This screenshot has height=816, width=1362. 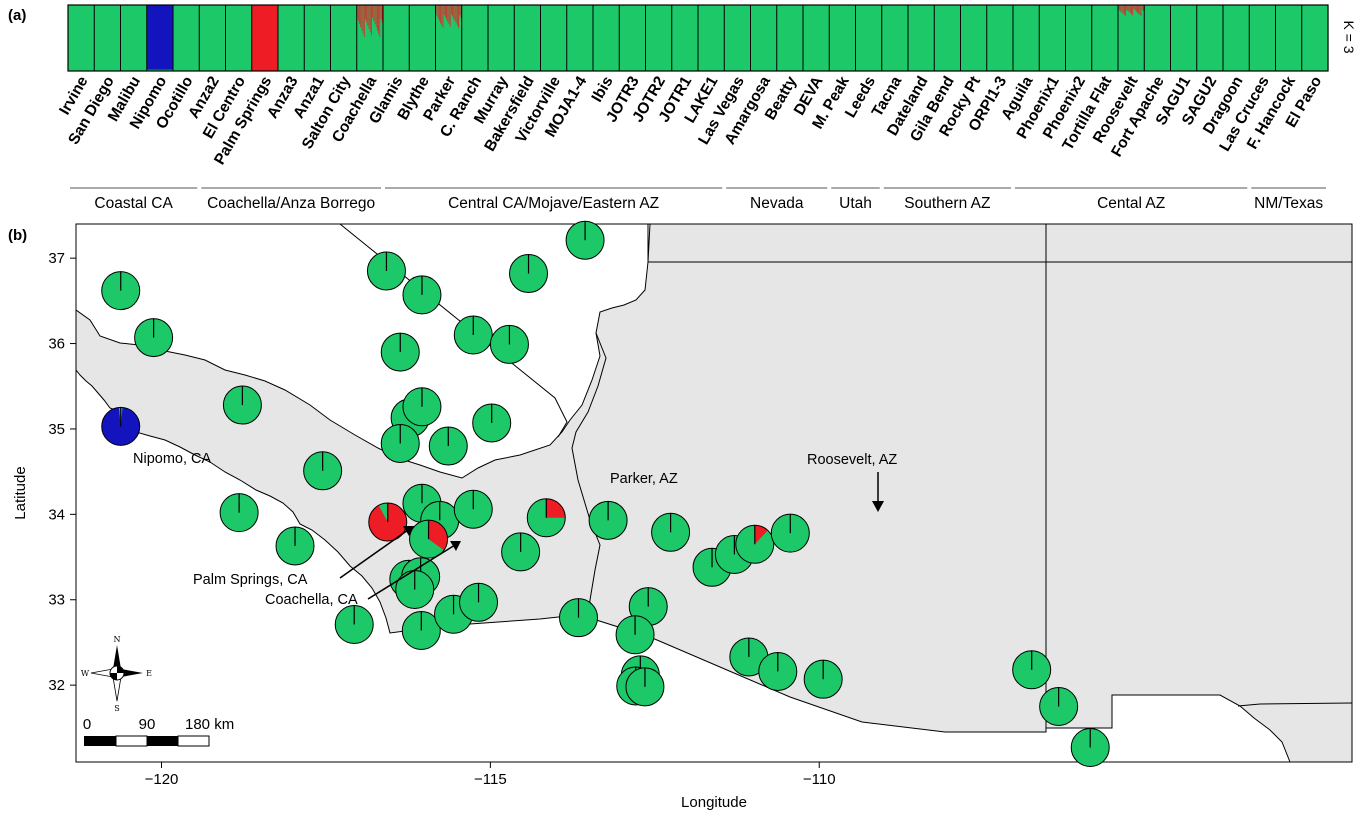 What do you see at coordinates (56, 429) in the screenshot?
I see `y-tick-label: 35` at bounding box center [56, 429].